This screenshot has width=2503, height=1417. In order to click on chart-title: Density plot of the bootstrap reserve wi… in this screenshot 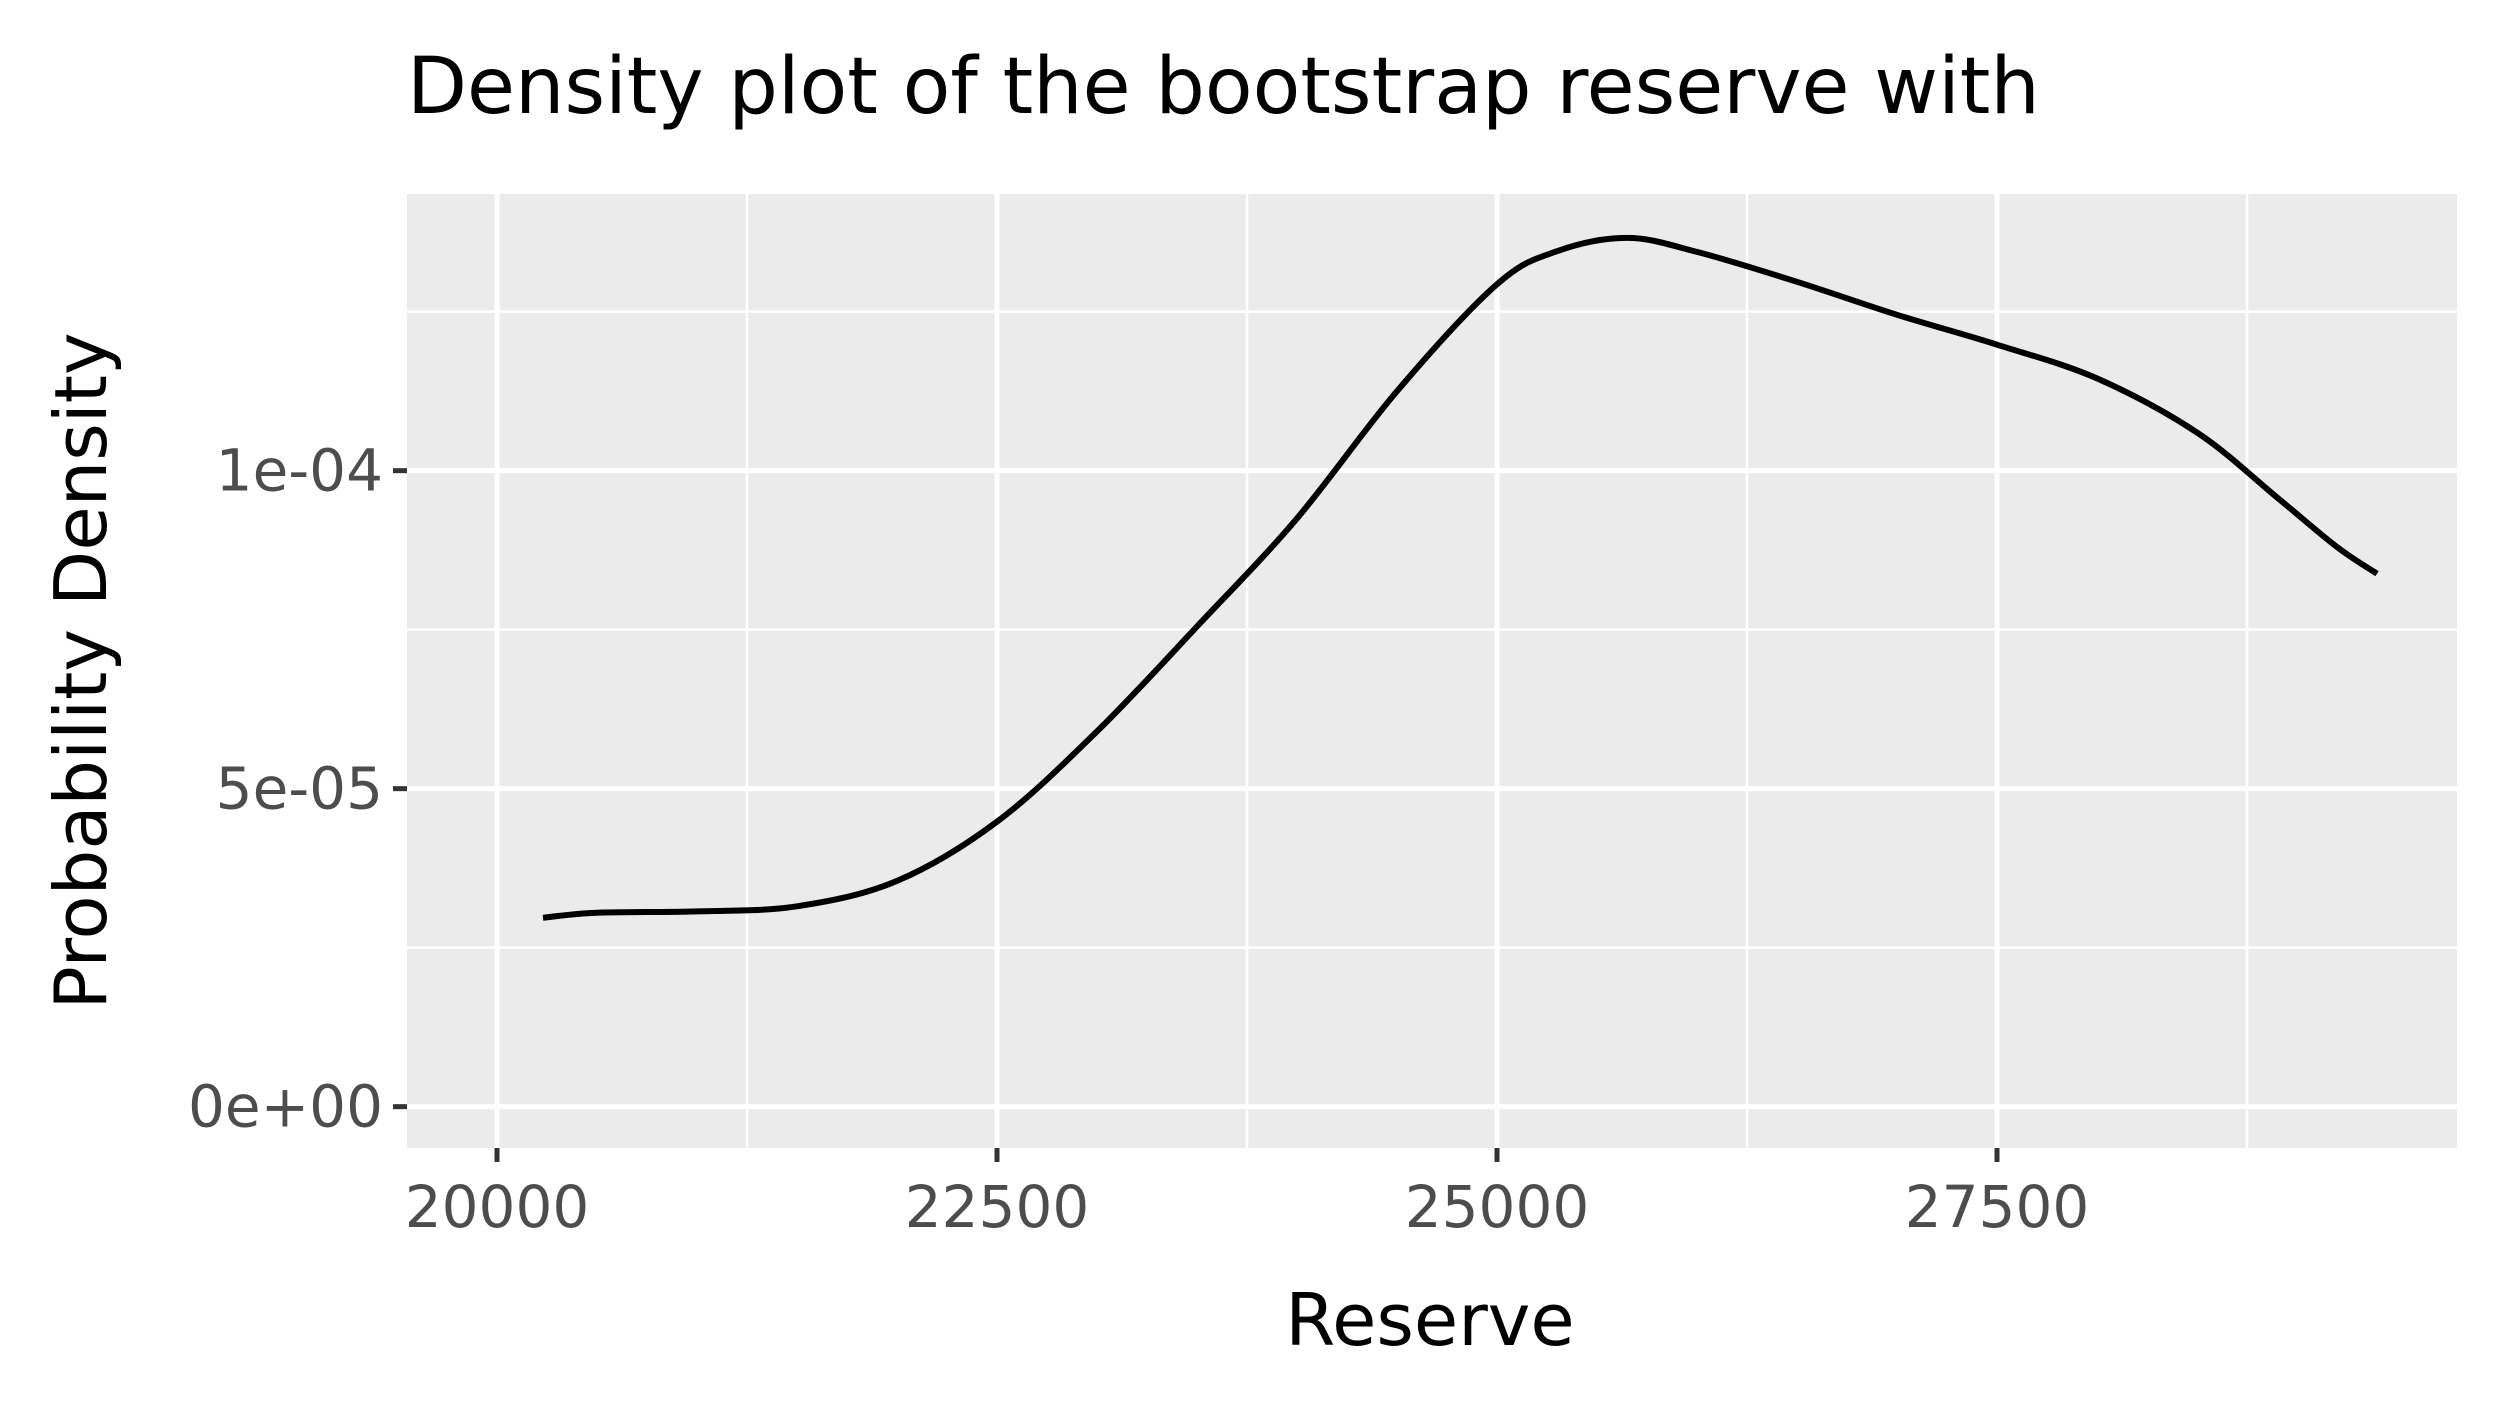, I will do `click(1223, 87)`.